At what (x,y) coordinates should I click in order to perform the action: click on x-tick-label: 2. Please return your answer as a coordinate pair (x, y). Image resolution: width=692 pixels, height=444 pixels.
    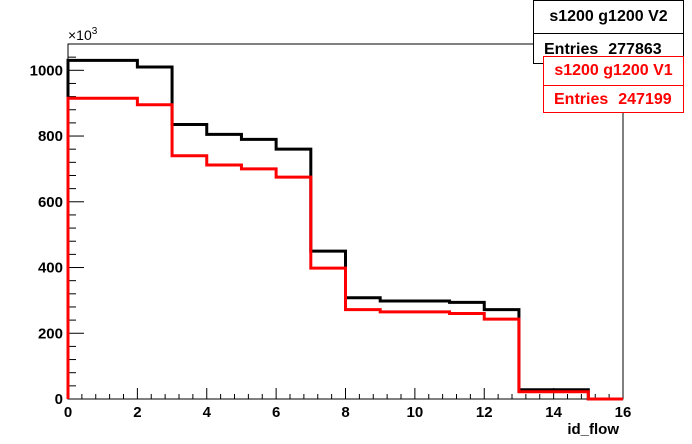
    Looking at the image, I should click on (137, 412).